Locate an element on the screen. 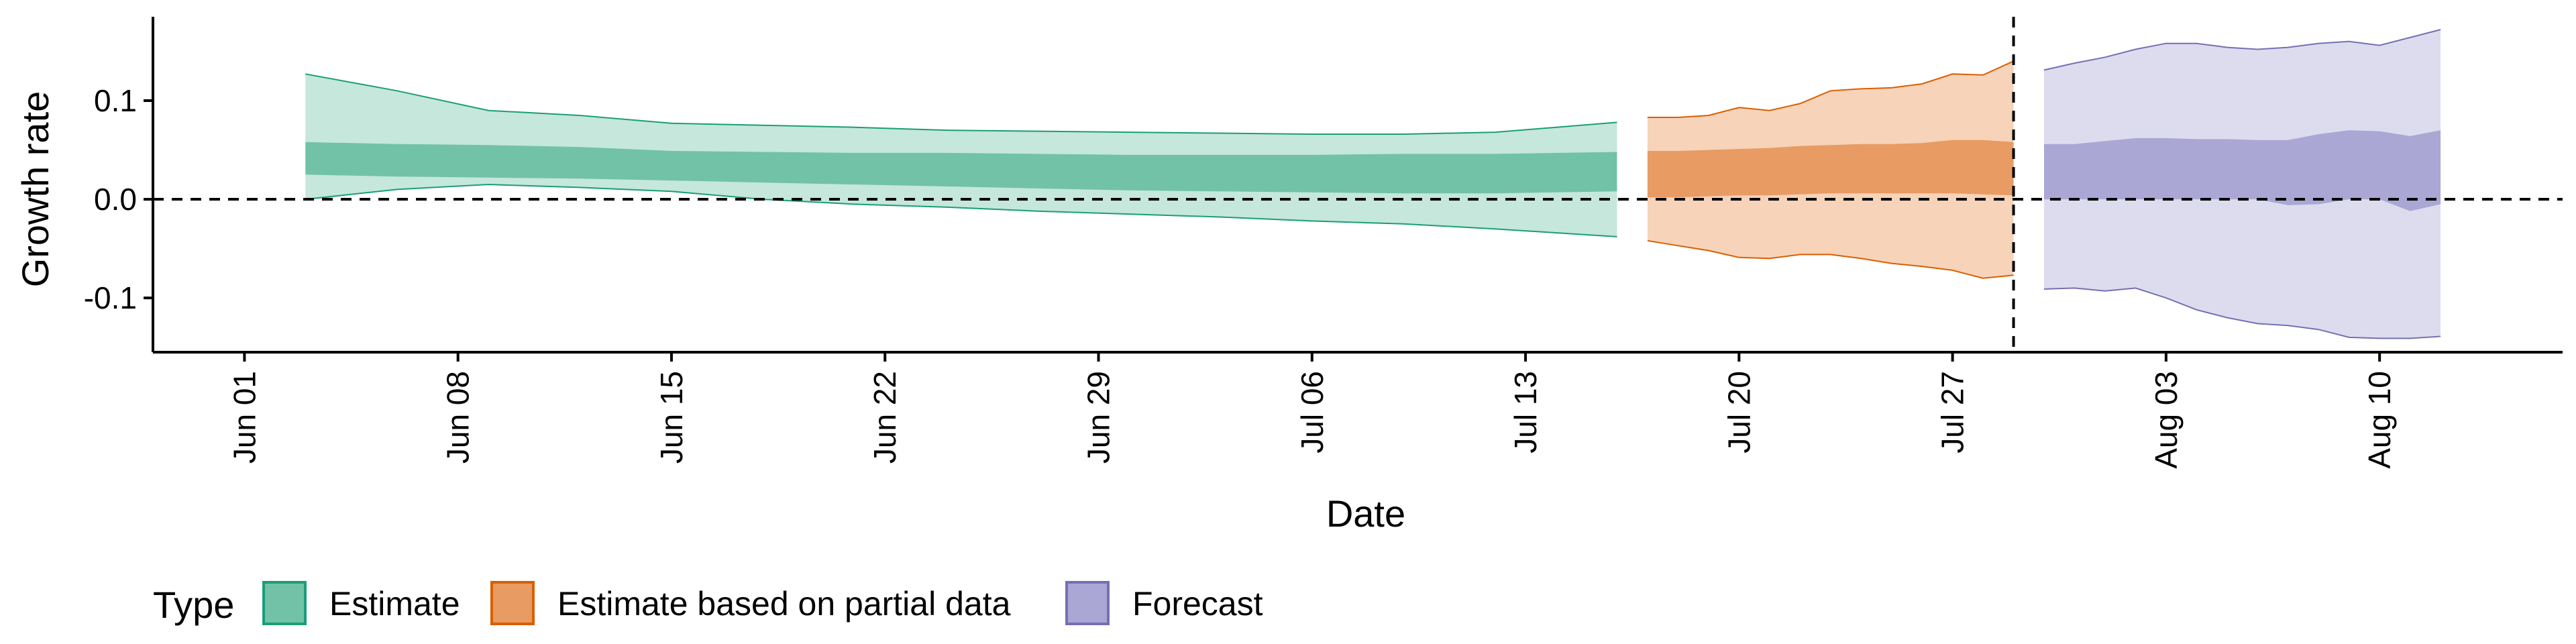 The width and height of the screenshot is (2576, 644). x-tick-label: Aug 03 is located at coordinates (2166, 420).